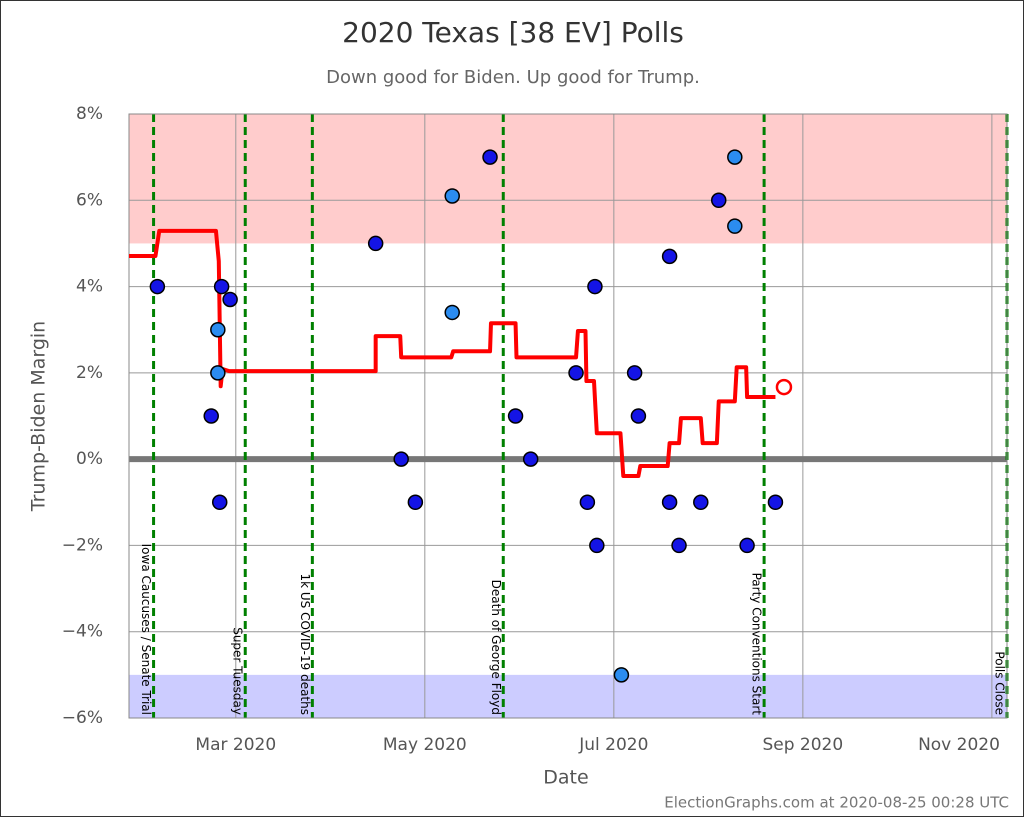 The height and width of the screenshot is (817, 1024). I want to click on event-label: Iowa Caucuses / Senate Trial, so click(146, 629).